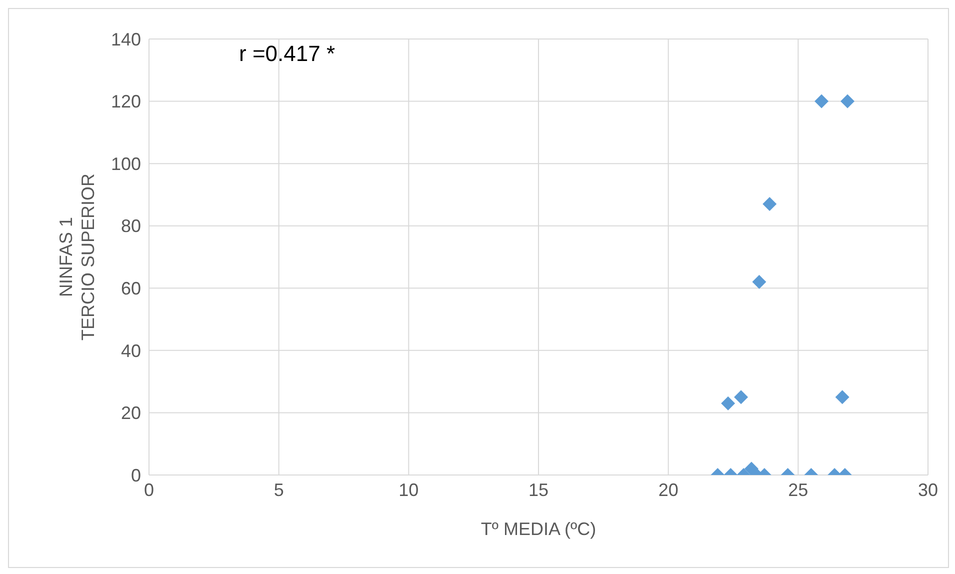  I want to click on y-tick-label: 40, so click(130, 350).